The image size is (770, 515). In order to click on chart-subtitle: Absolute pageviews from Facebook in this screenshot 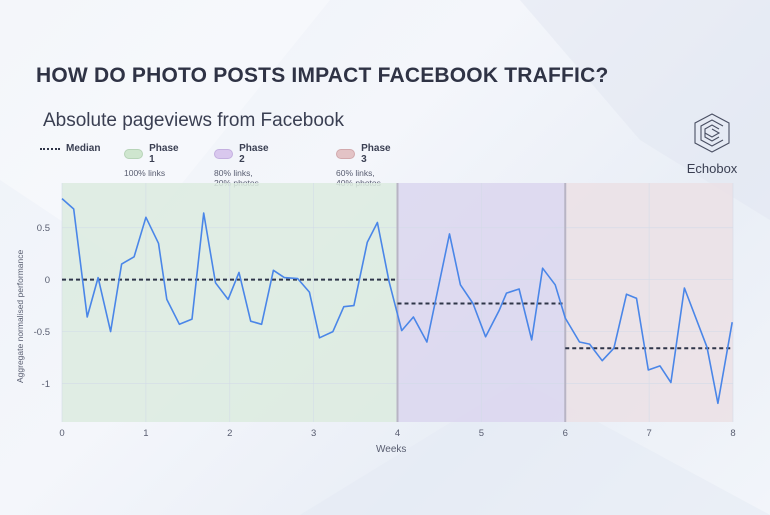, I will do `click(193, 120)`.